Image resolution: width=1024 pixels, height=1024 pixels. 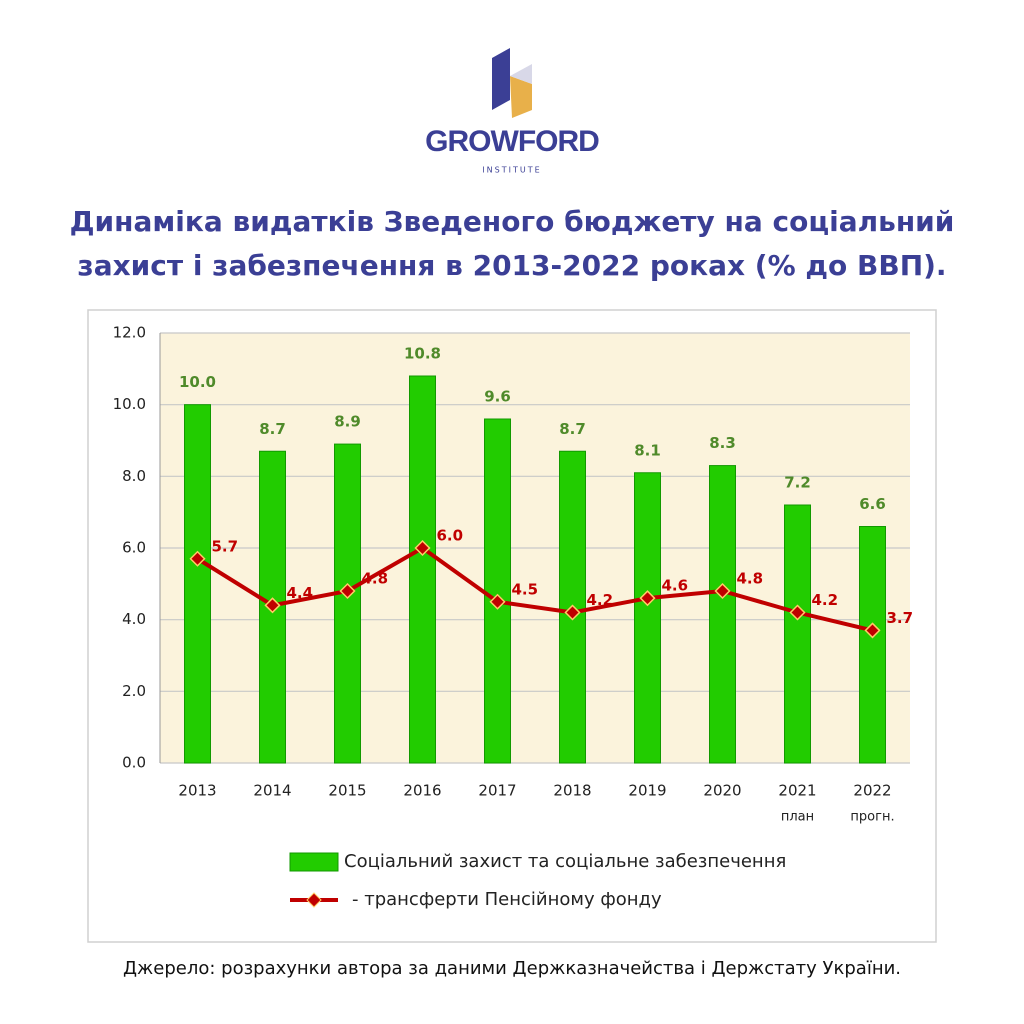 What do you see at coordinates (872, 817) in the screenshot?
I see `x-tick-note: прогн.` at bounding box center [872, 817].